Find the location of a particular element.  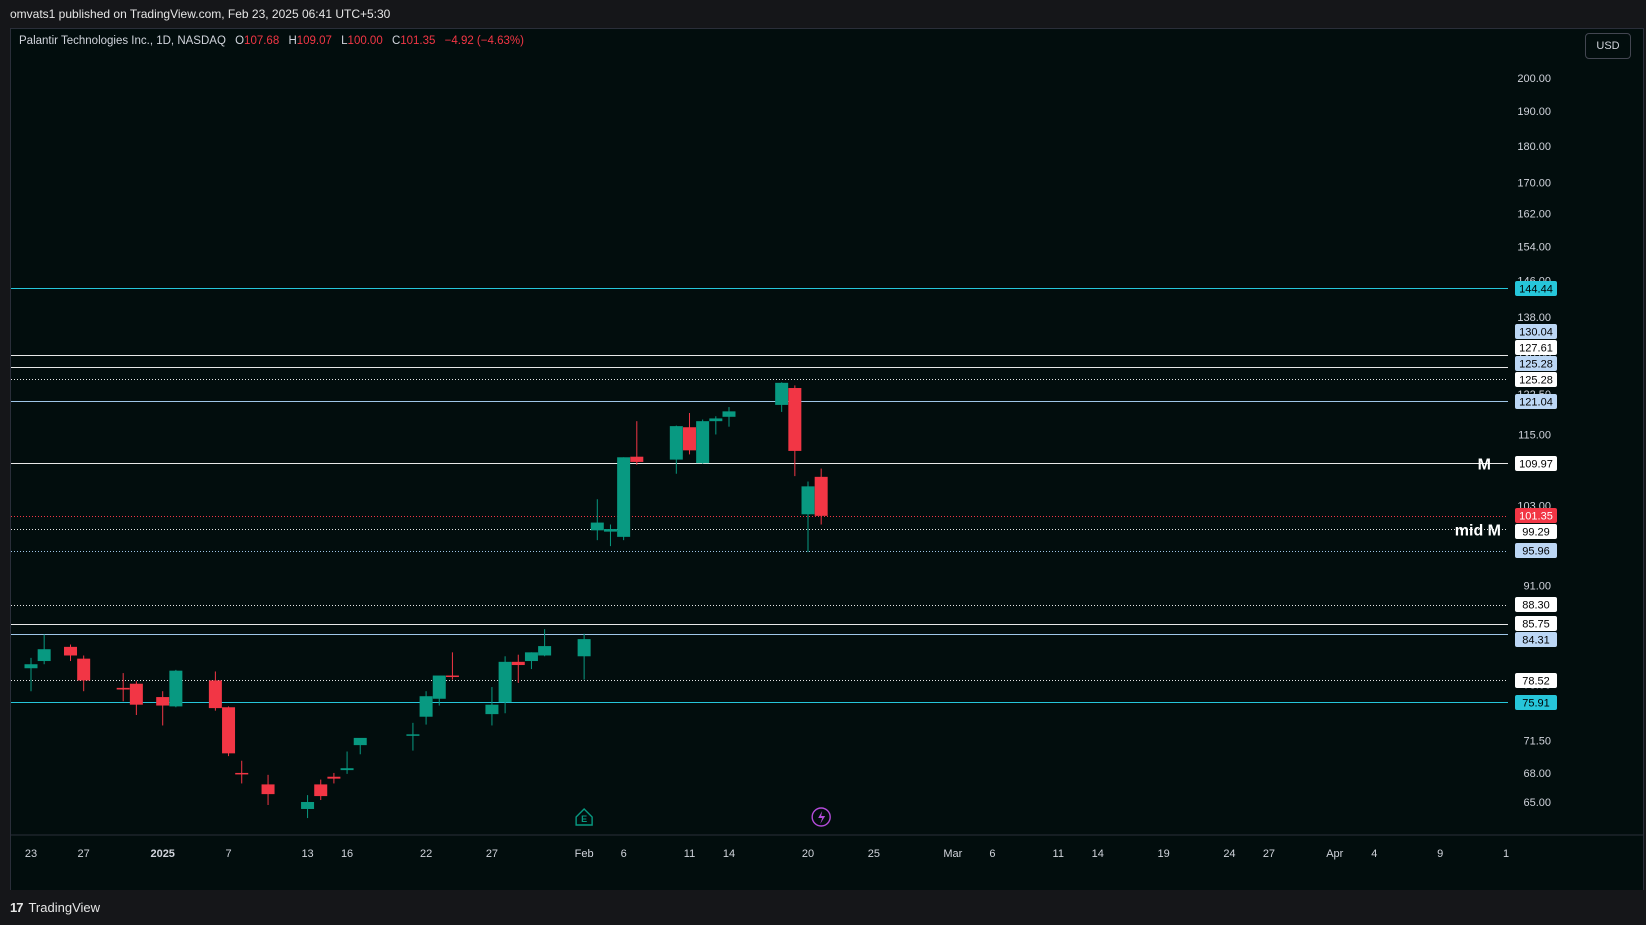

symbol-name: Palantir Technologies Inc., 1D, NASDAQ is located at coordinates (122, 41).